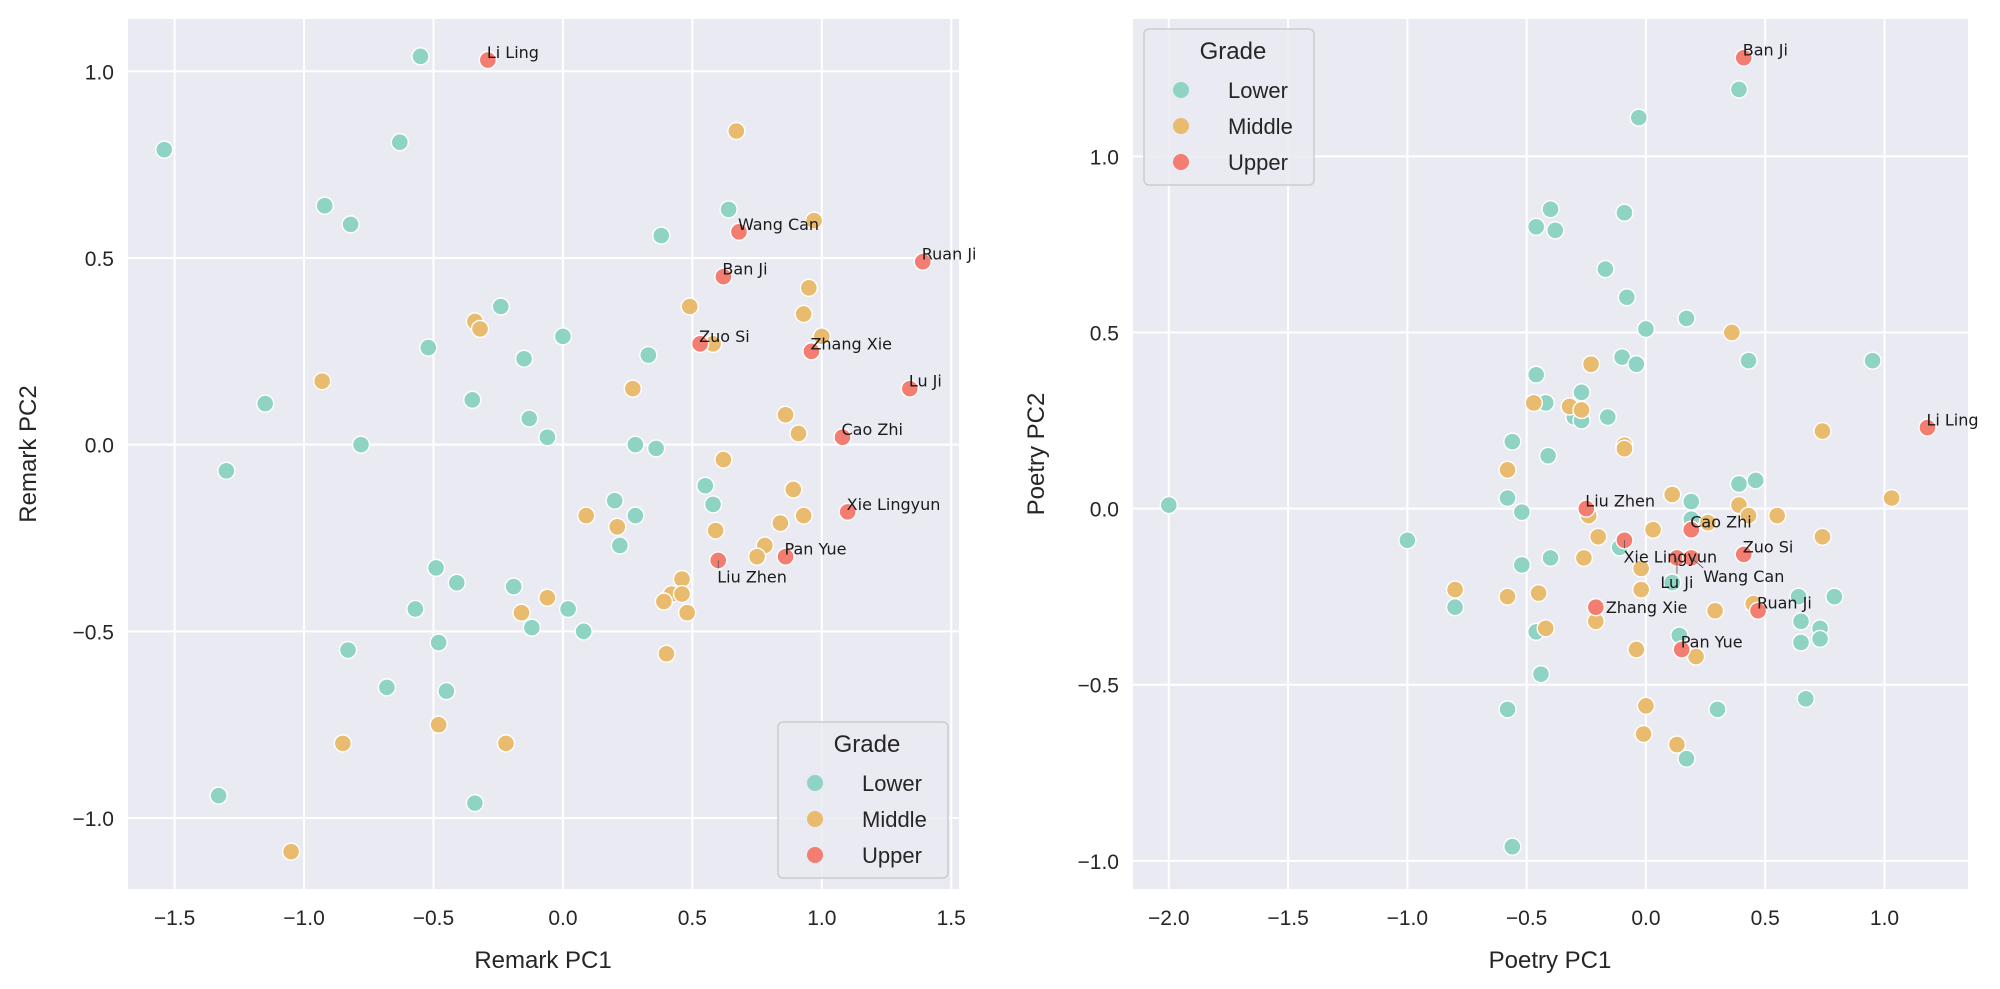  I want to click on legend-entry-middle: Middle, so click(894, 819).